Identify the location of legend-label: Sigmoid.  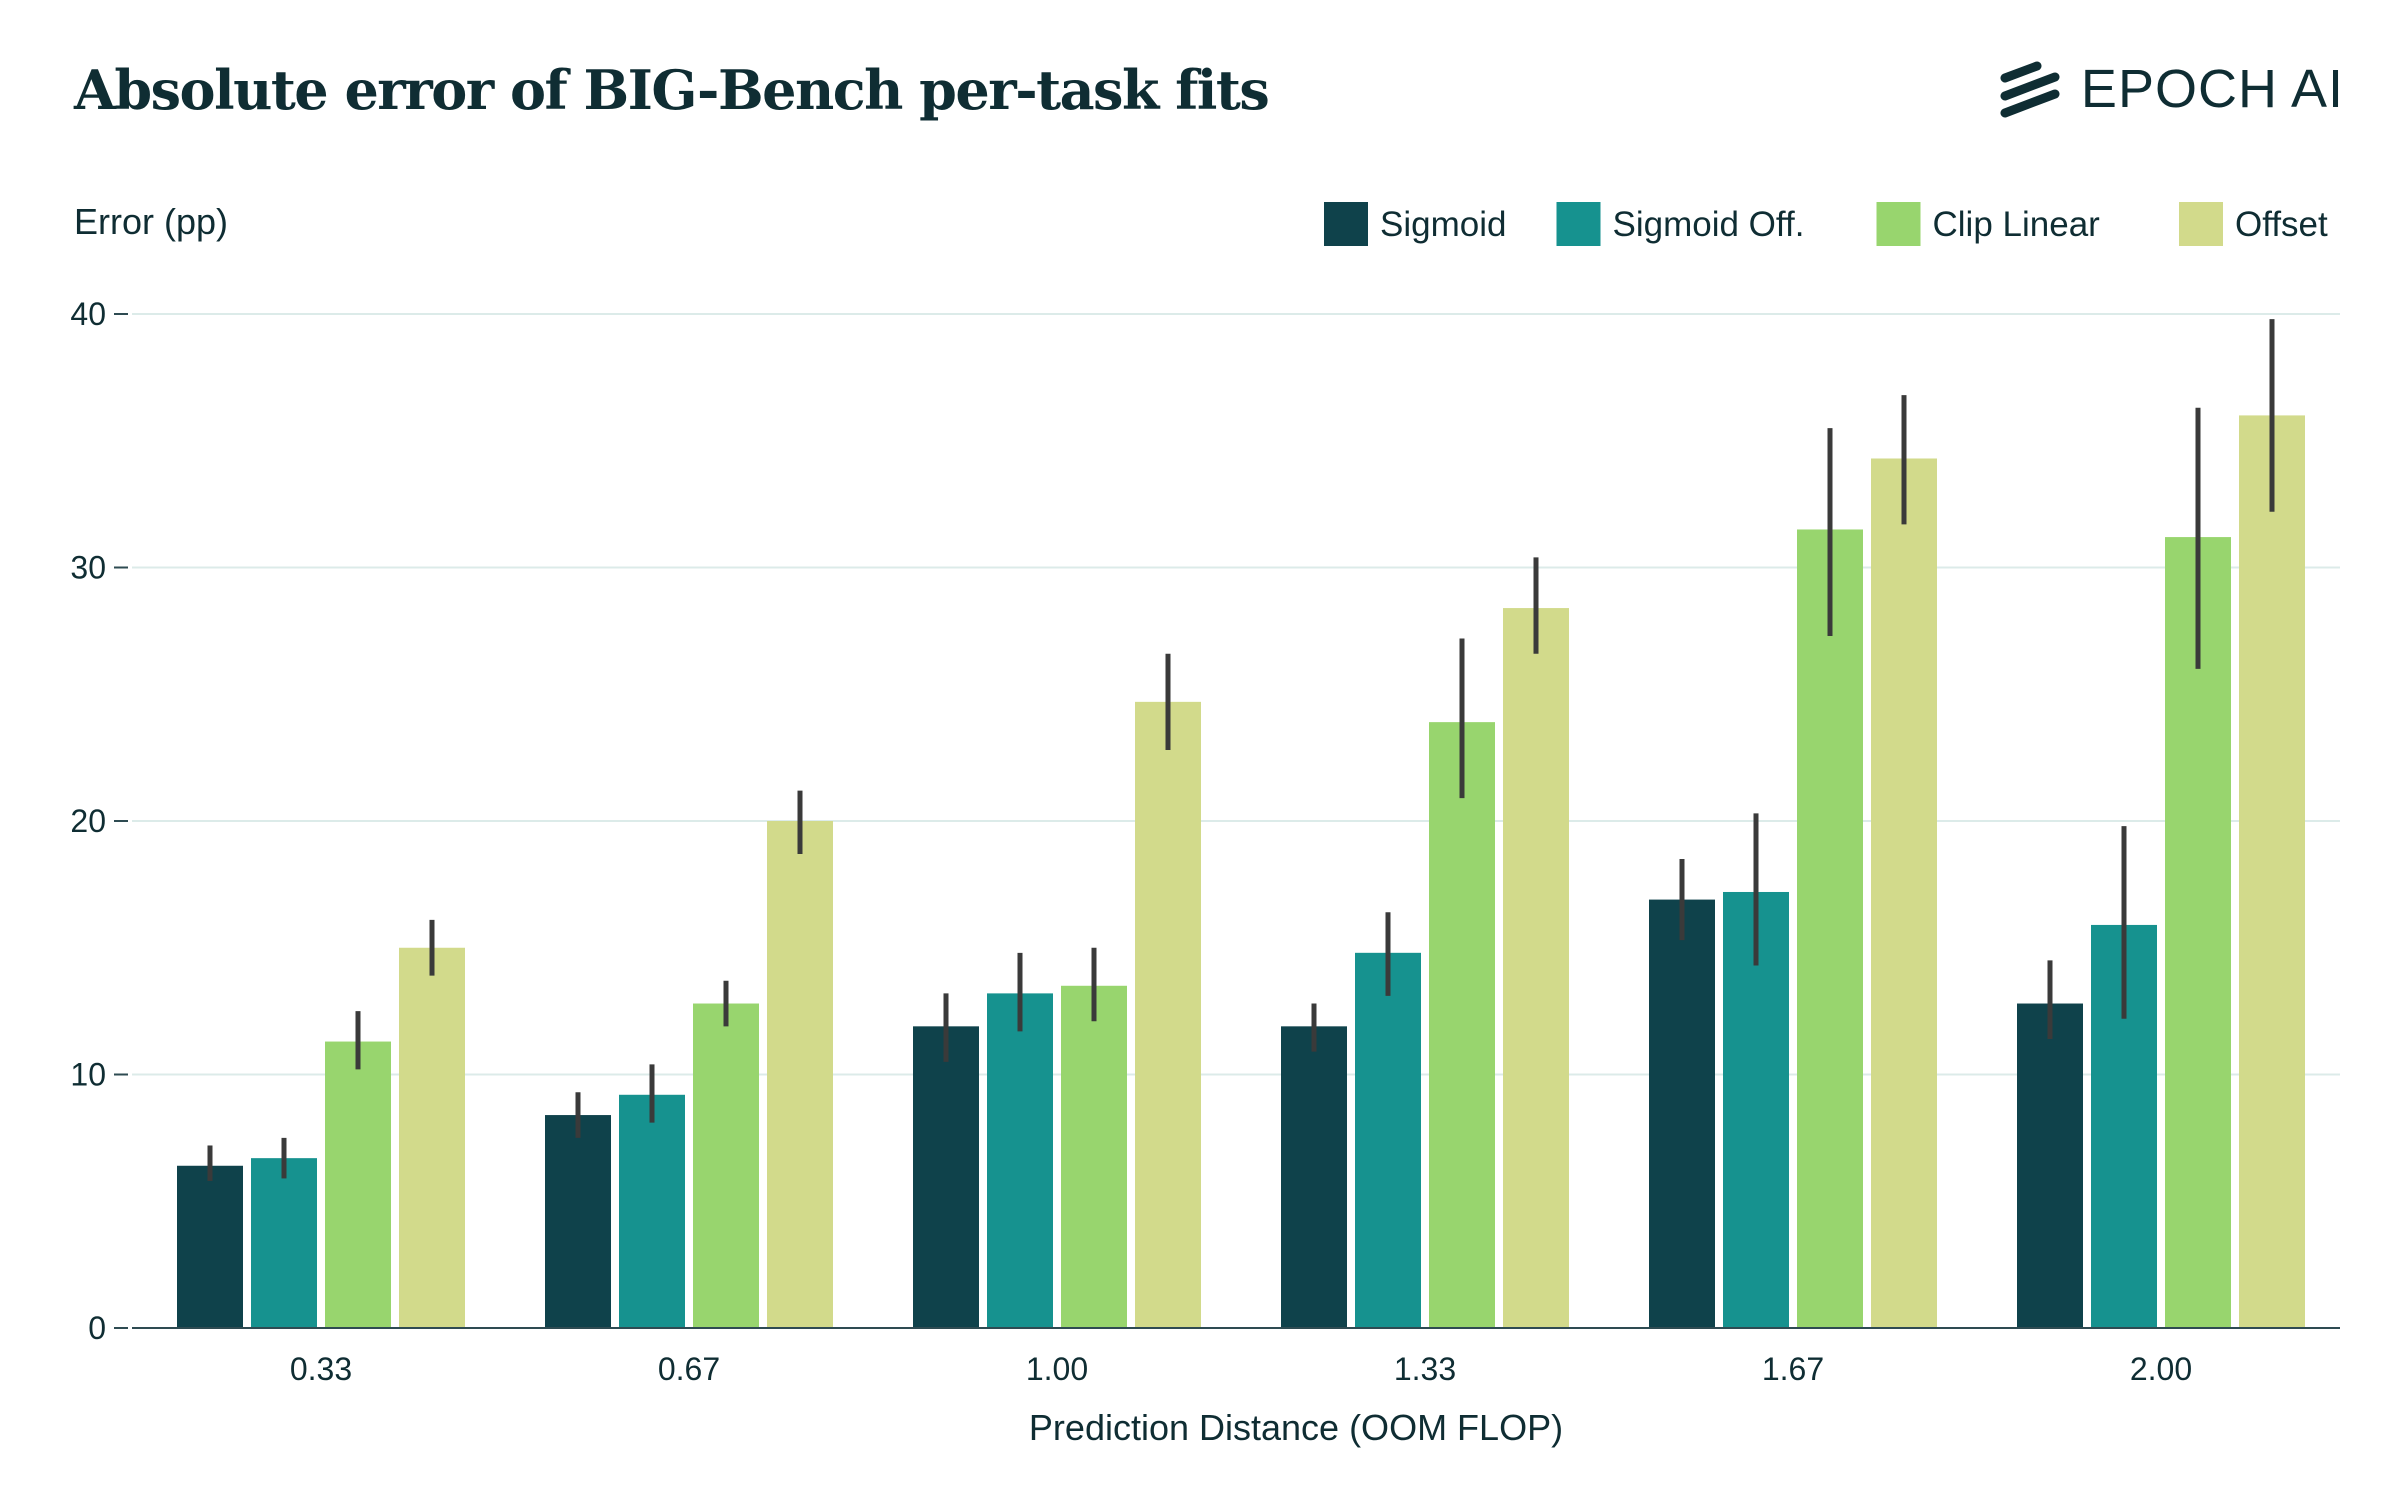
(1443, 224).